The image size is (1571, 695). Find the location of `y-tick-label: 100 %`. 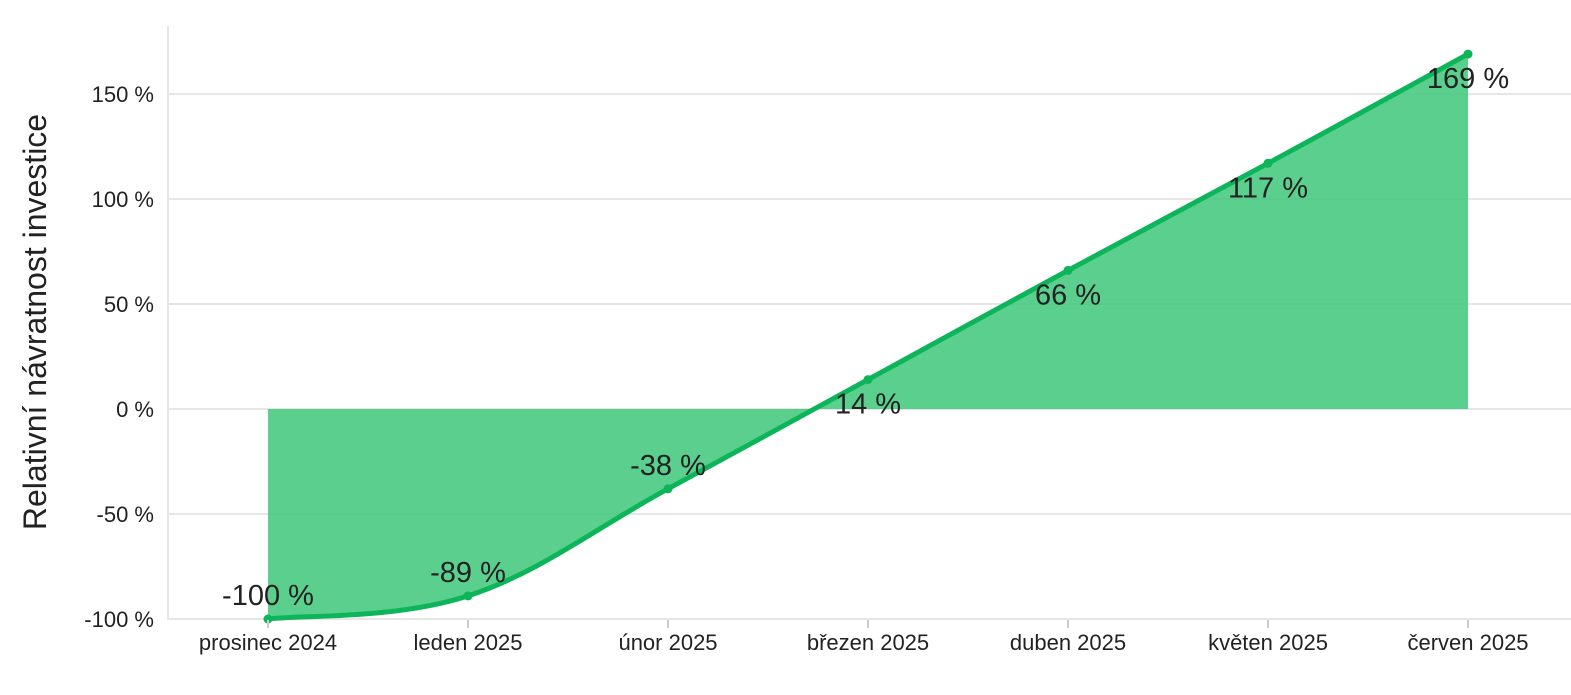

y-tick-label: 100 % is located at coordinates (123, 199).